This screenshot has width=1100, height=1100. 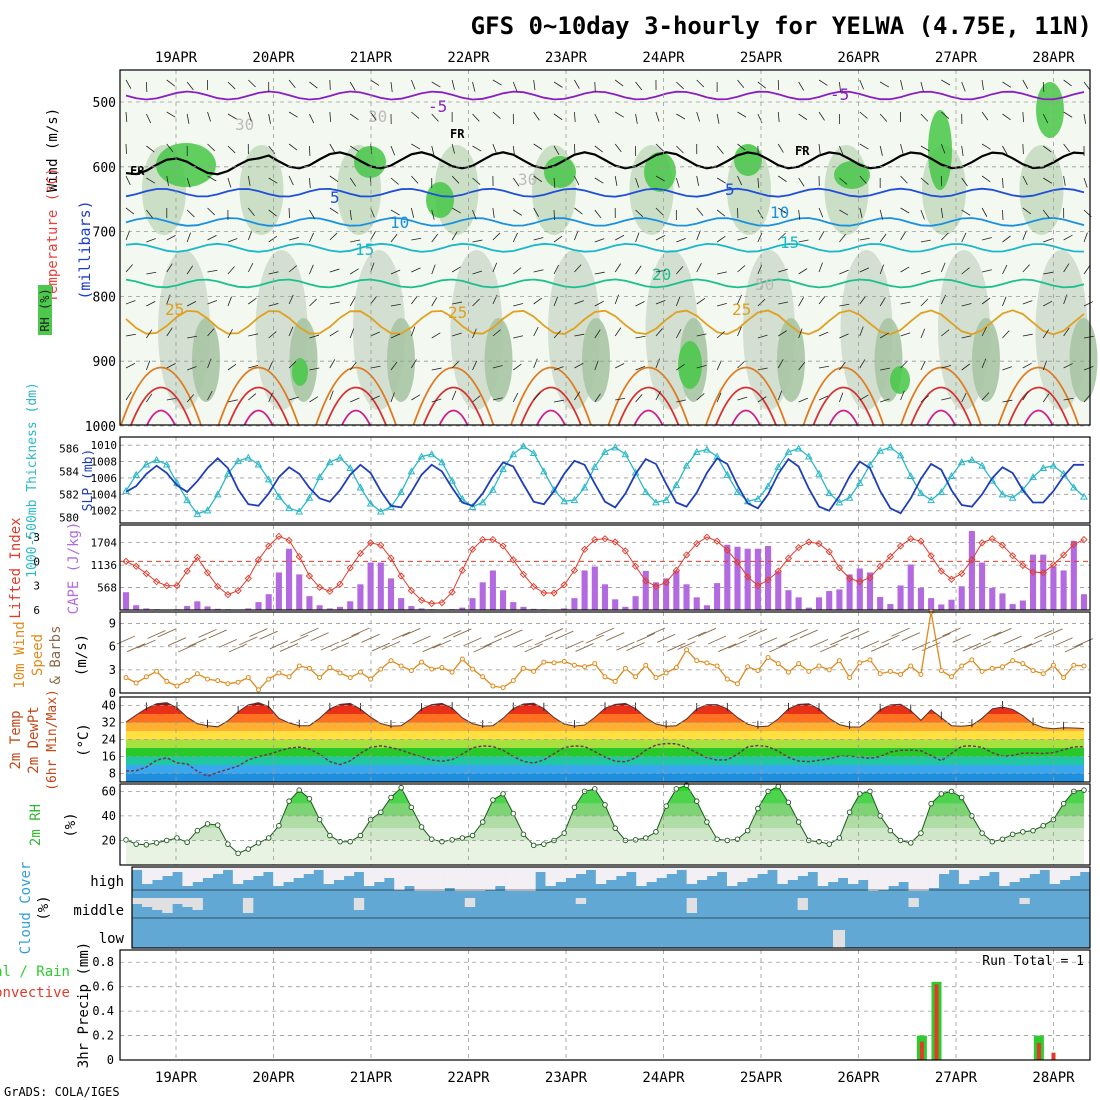 What do you see at coordinates (53, 235) in the screenshot?
I see `temperature-axis-label: Temperature (°C)` at bounding box center [53, 235].